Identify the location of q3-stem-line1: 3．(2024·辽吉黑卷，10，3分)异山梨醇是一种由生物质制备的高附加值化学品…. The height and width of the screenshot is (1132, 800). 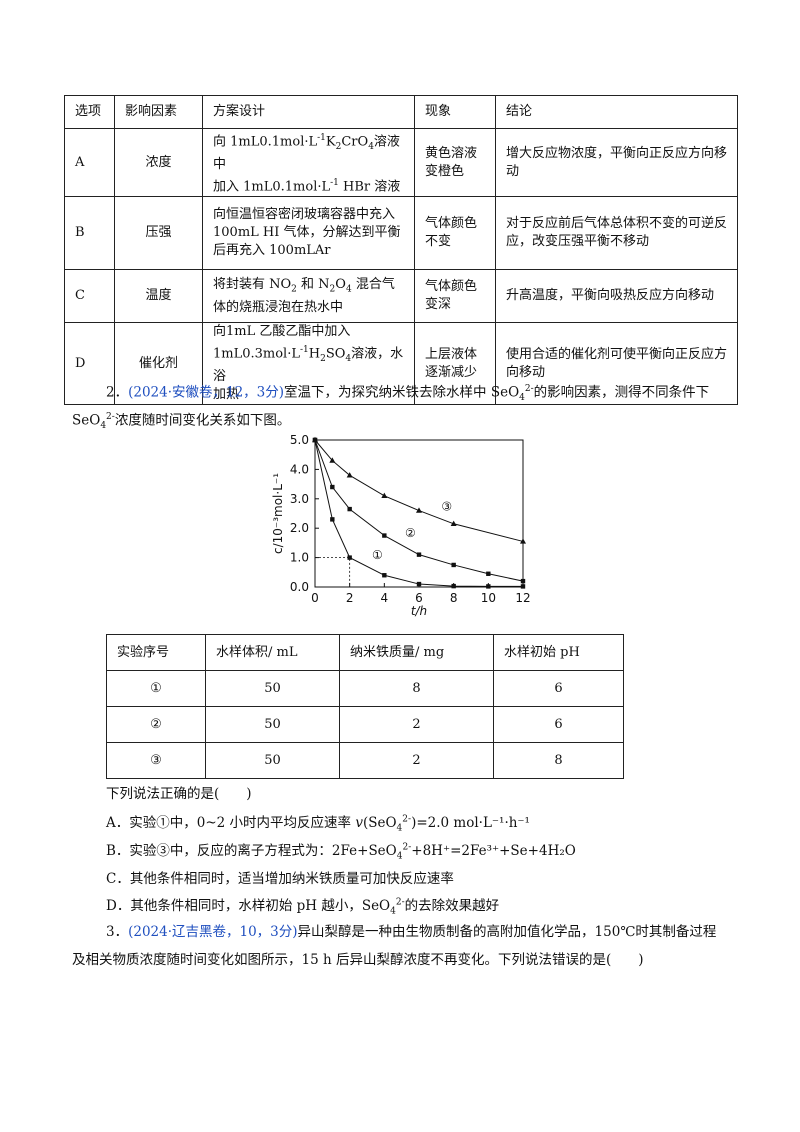
(411, 932).